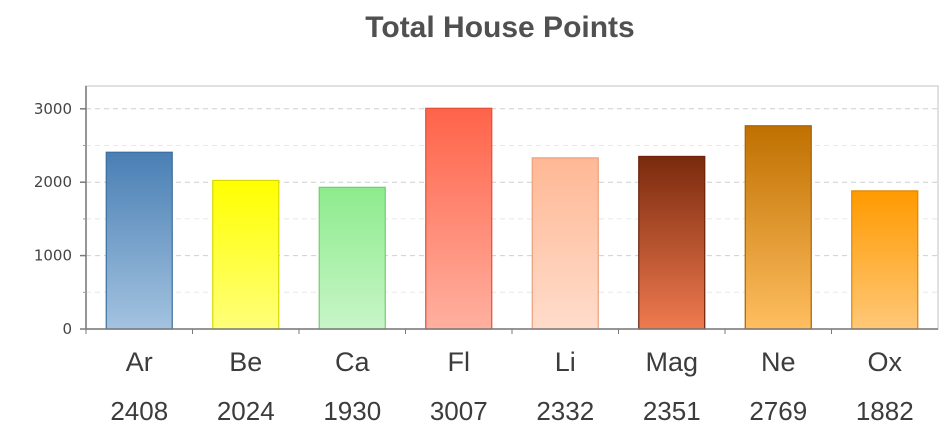  I want to click on bar-ne, so click(778, 227).